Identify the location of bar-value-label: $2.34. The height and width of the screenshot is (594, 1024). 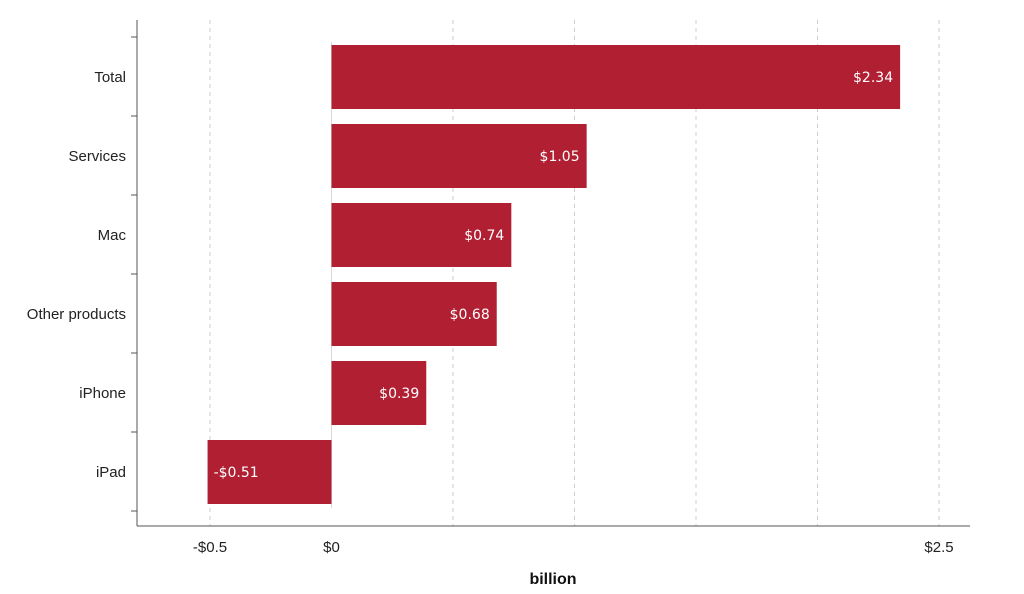
(873, 78).